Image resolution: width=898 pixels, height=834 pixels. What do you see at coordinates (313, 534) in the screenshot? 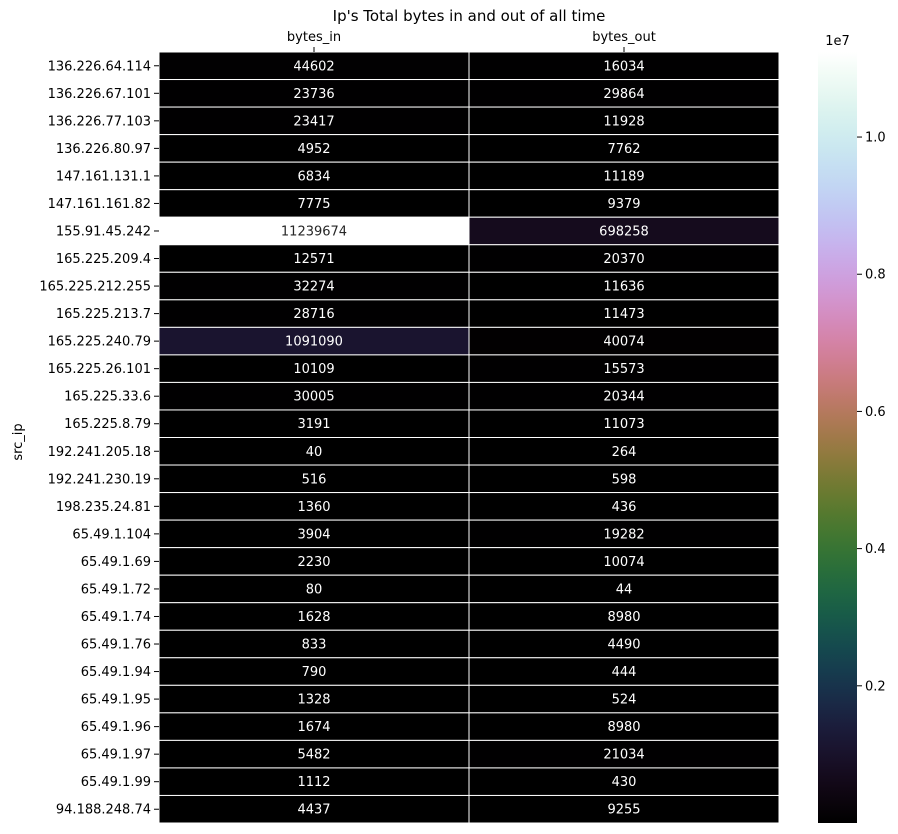
I see `cell-value-label: 3904` at bounding box center [313, 534].